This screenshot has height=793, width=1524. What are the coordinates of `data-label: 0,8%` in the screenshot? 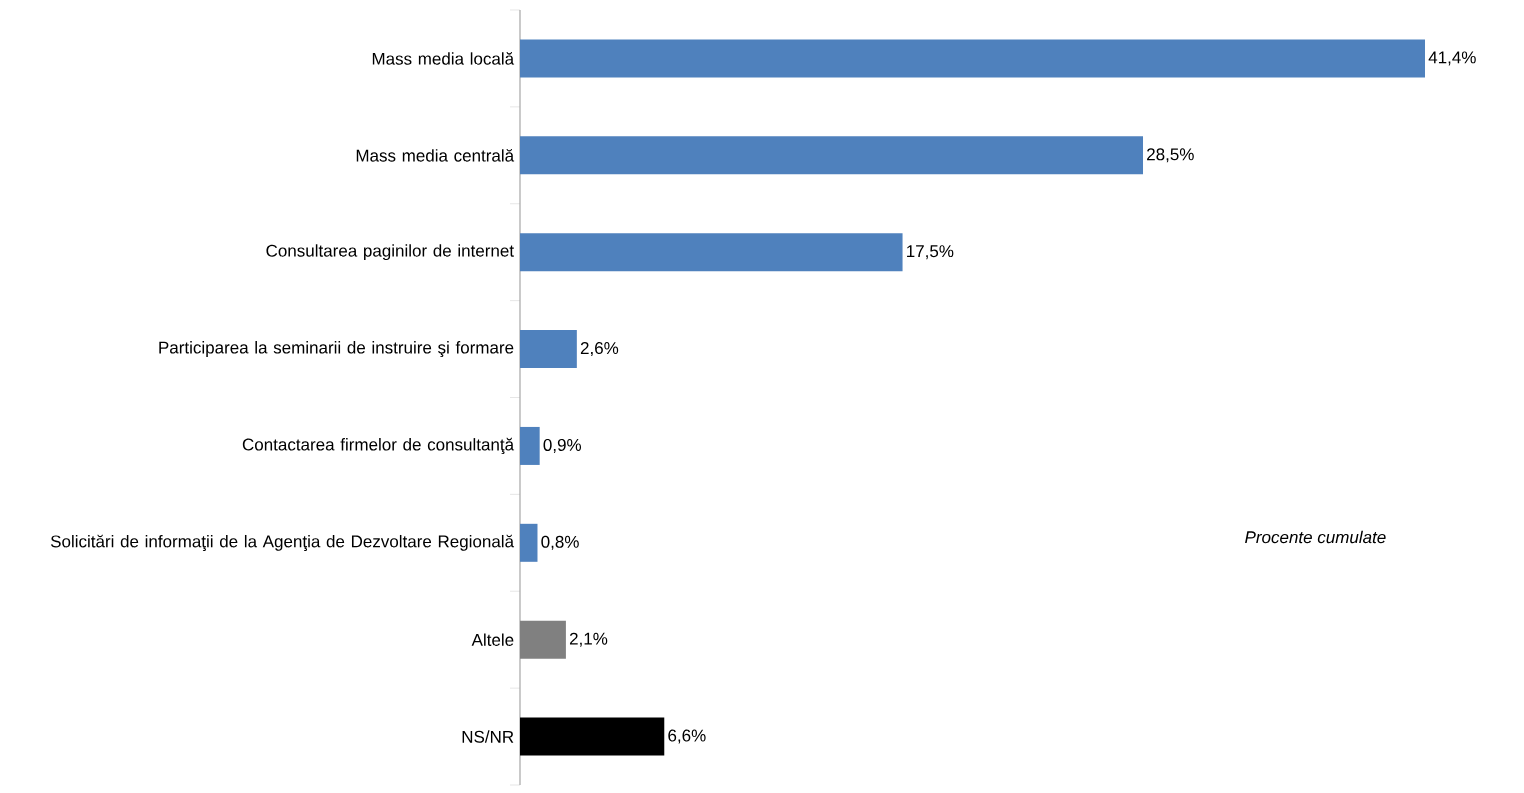 It's located at (560, 542).